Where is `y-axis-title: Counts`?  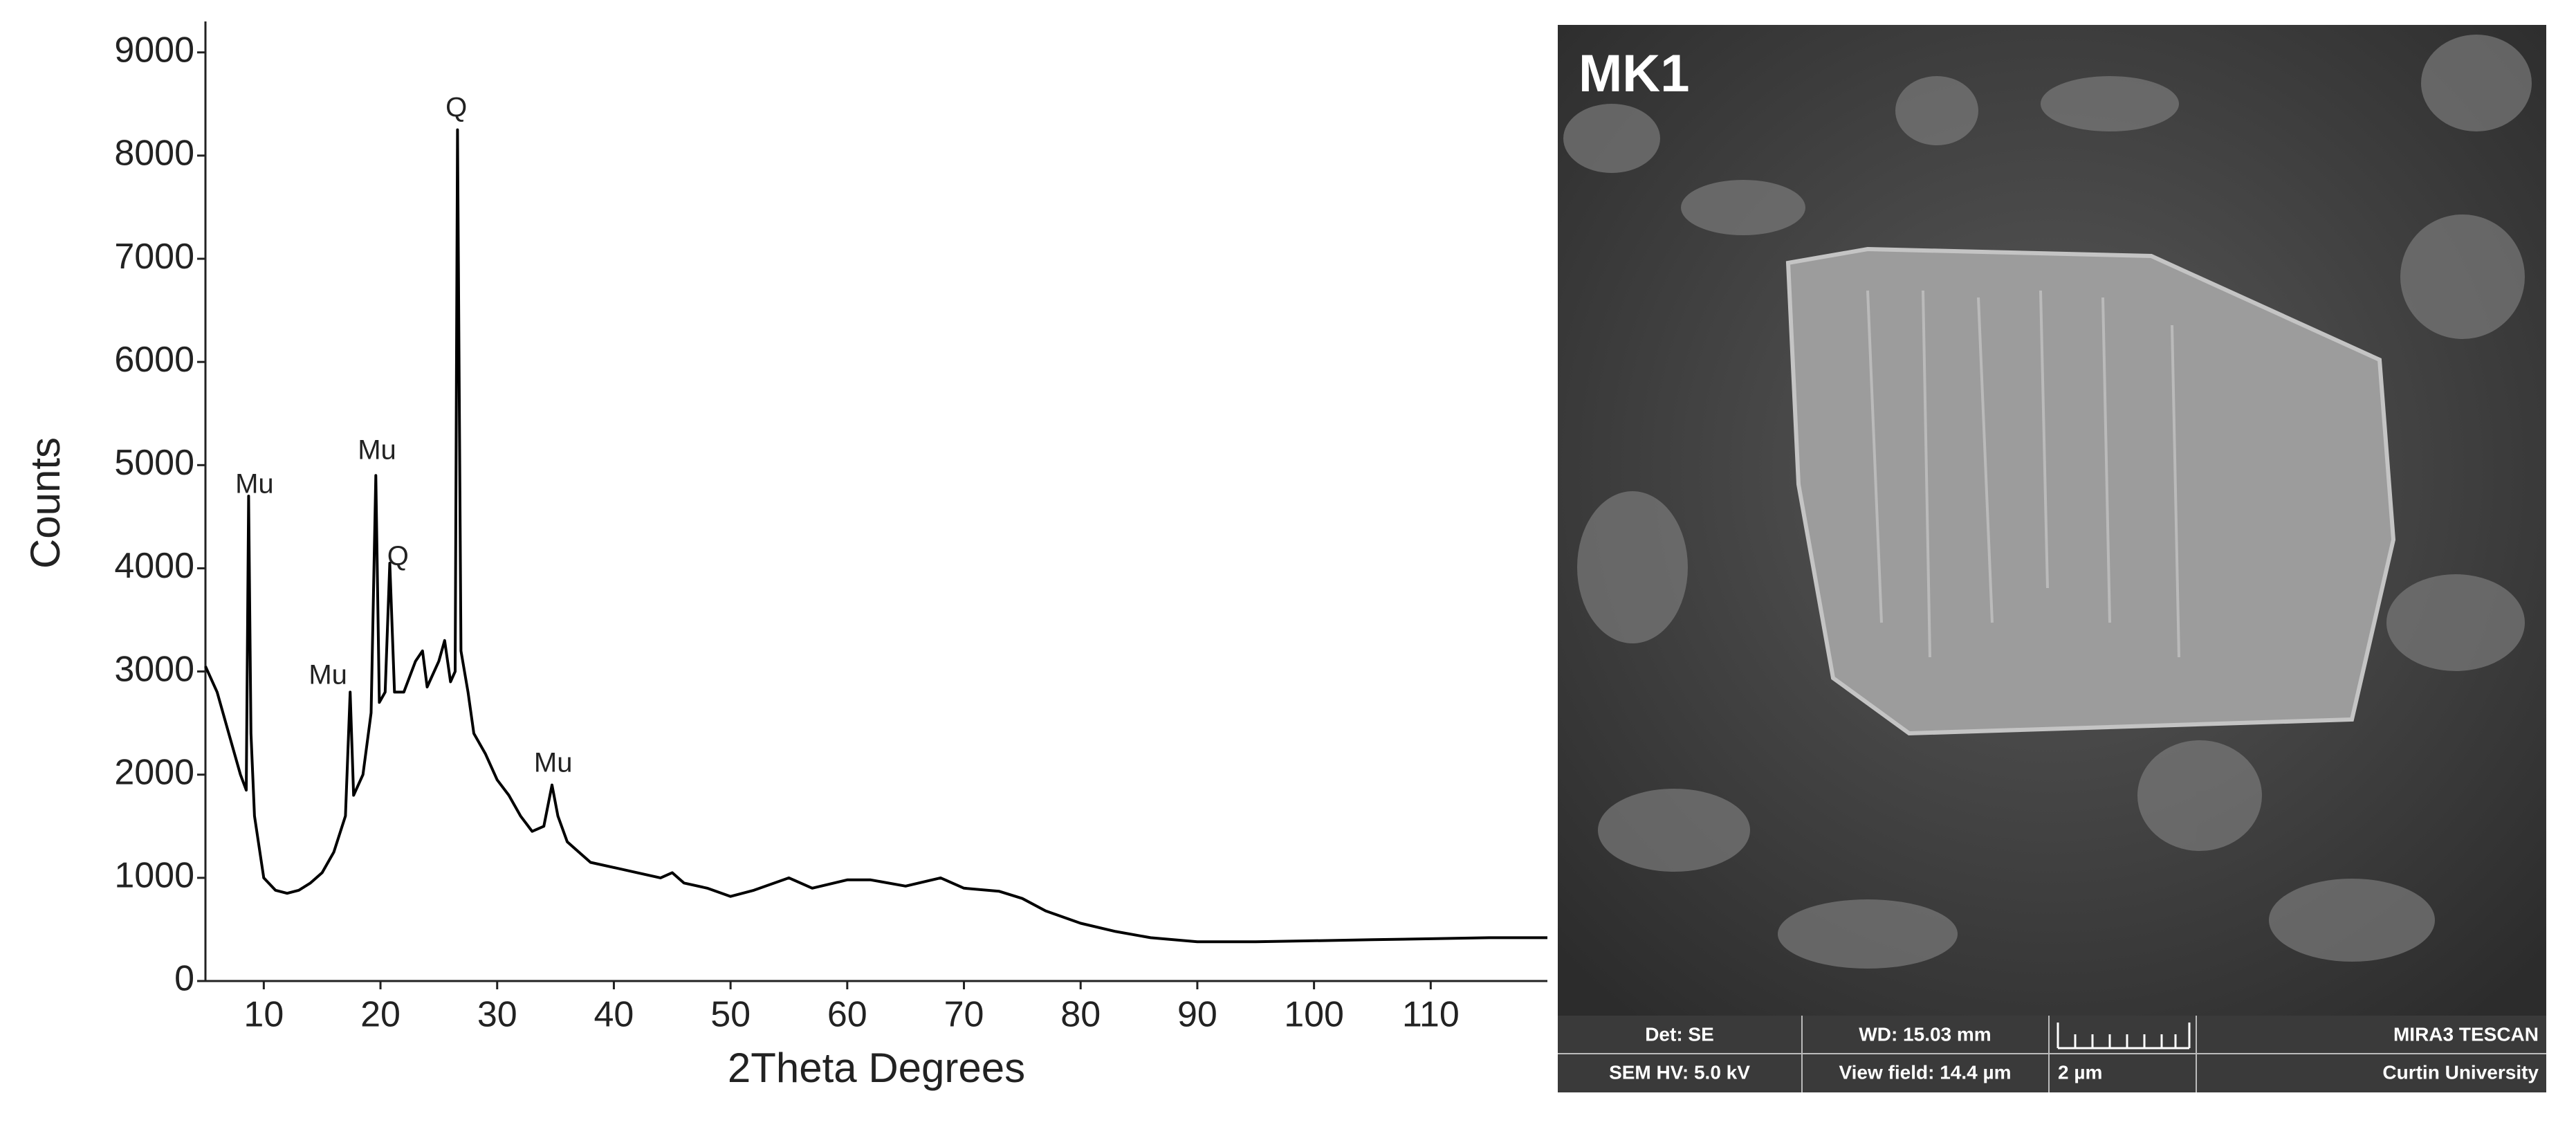 y-axis-title: Counts is located at coordinates (45, 503).